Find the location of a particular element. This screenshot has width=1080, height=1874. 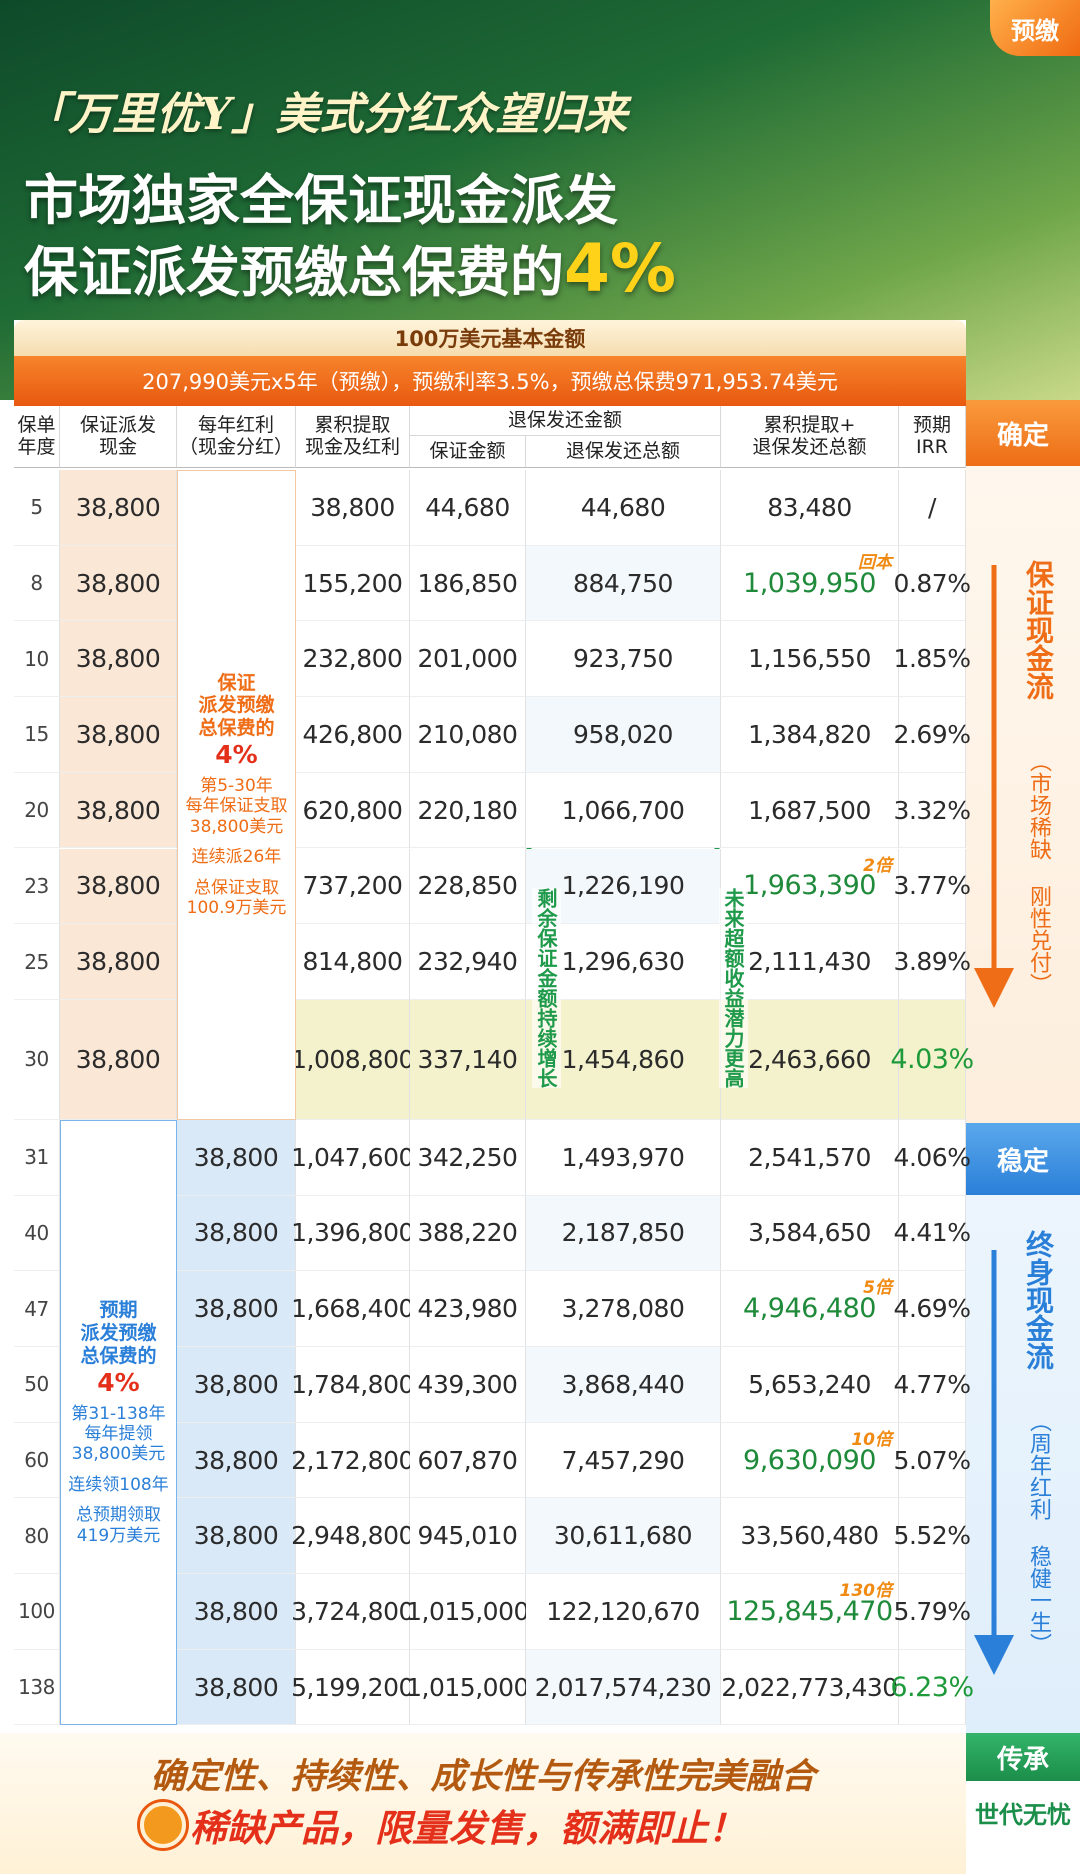

table-cell: 439,300 is located at coordinates (468, 1385).